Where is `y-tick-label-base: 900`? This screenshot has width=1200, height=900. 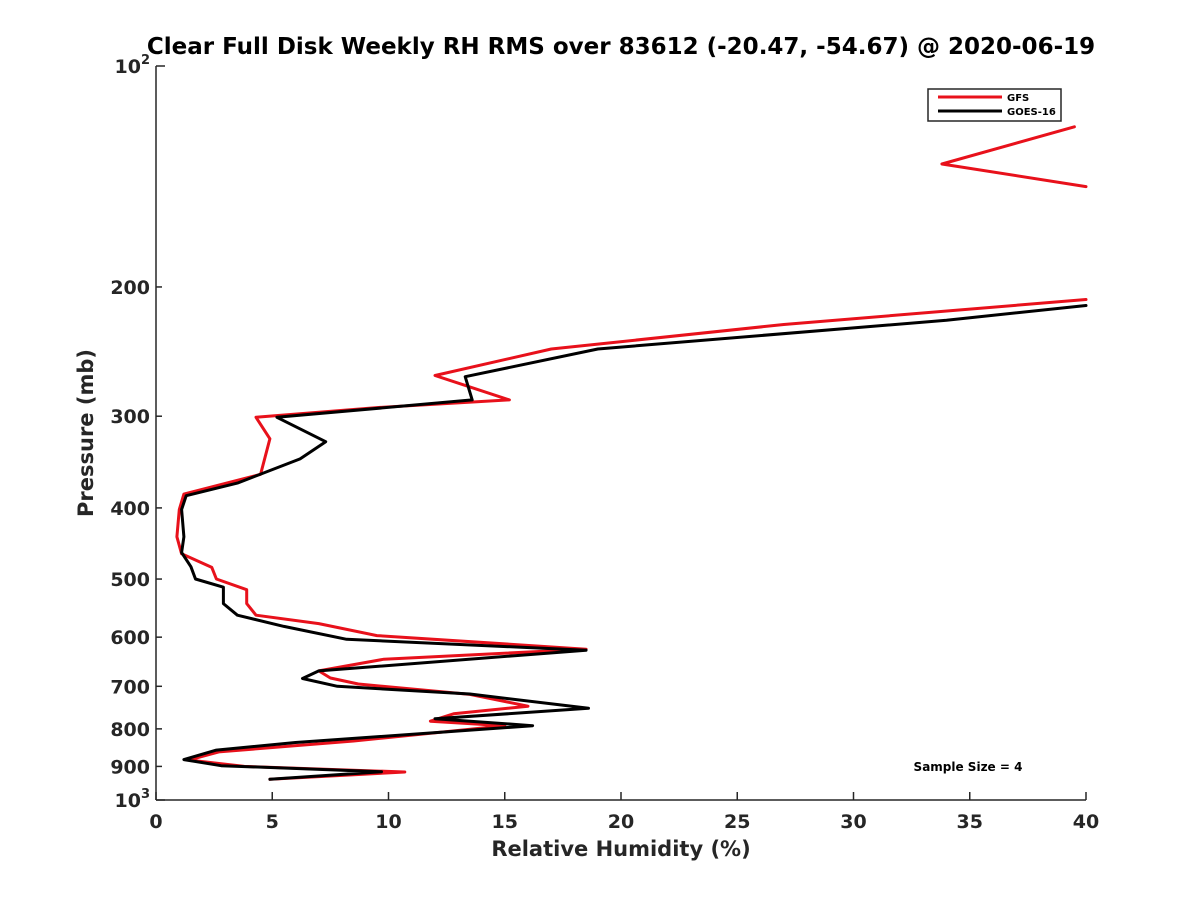 y-tick-label-base: 900 is located at coordinates (130, 767).